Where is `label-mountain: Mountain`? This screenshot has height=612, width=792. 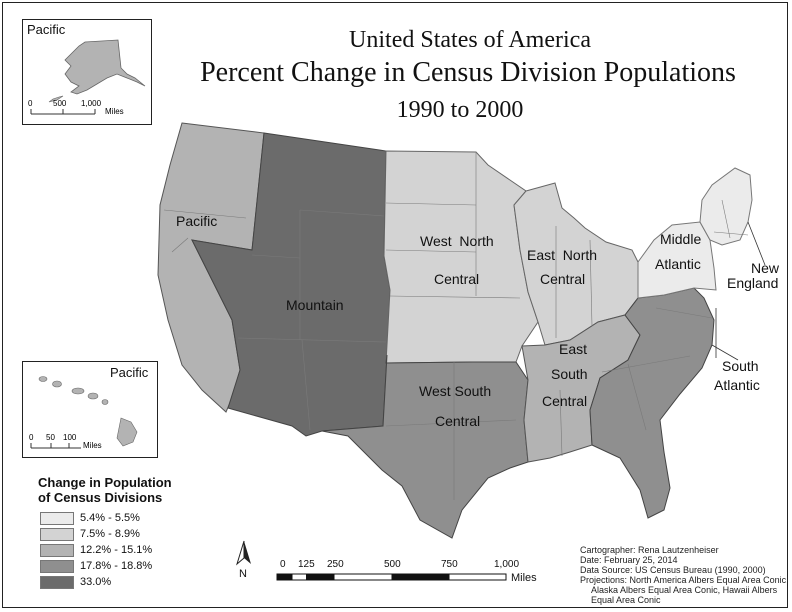 label-mountain: Mountain is located at coordinates (315, 305).